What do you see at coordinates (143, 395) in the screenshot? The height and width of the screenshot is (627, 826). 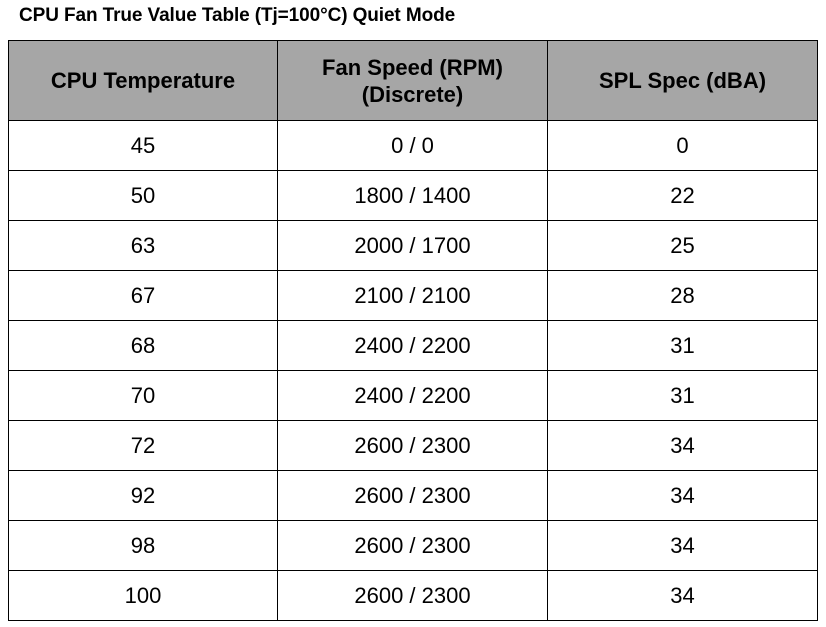 I see `cpu-temperature-cell: 70` at bounding box center [143, 395].